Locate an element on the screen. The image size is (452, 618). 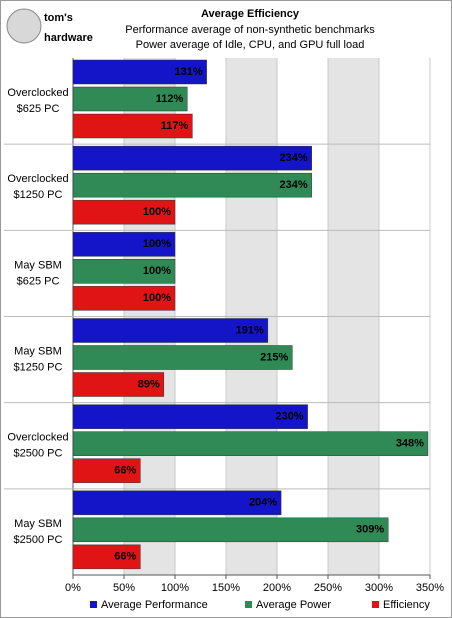
x-tick-label: 200% is located at coordinates (277, 588).